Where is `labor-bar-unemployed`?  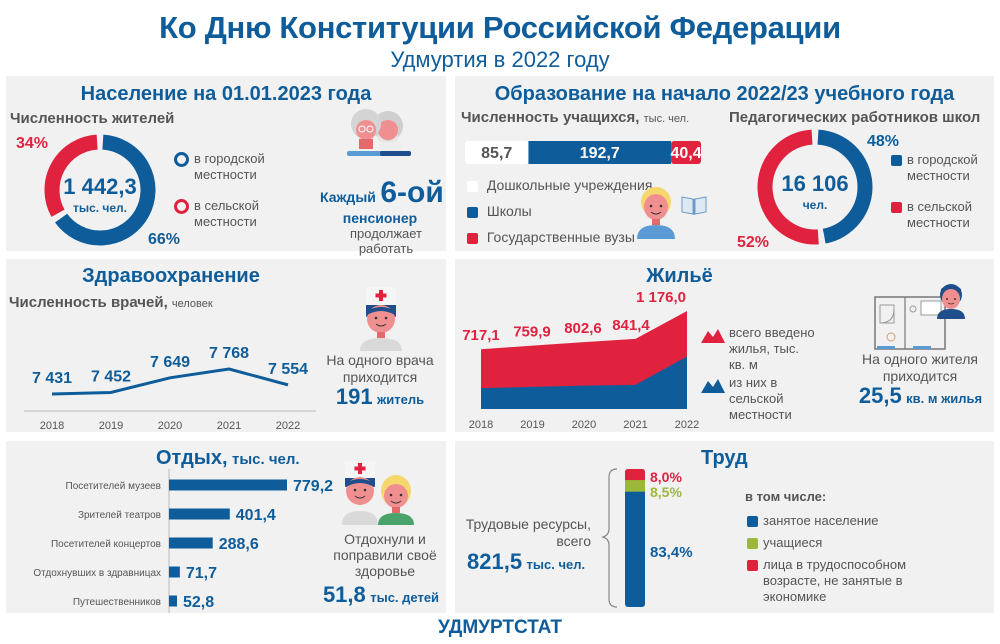
labor-bar-unemployed is located at coordinates (635, 476).